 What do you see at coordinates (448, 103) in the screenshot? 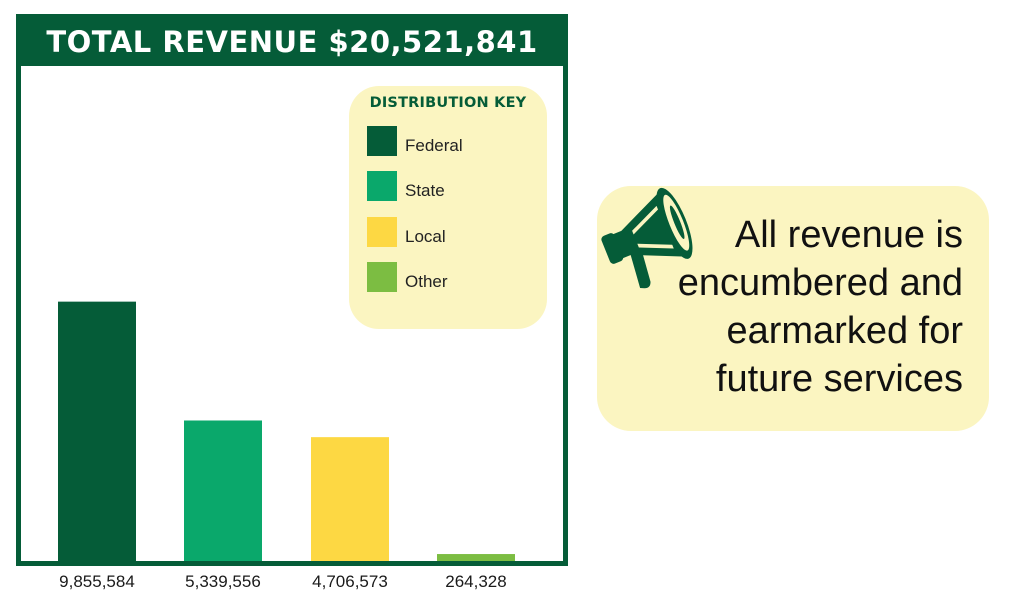
I see `legend-title: DISTRIBUTION KEY` at bounding box center [448, 103].